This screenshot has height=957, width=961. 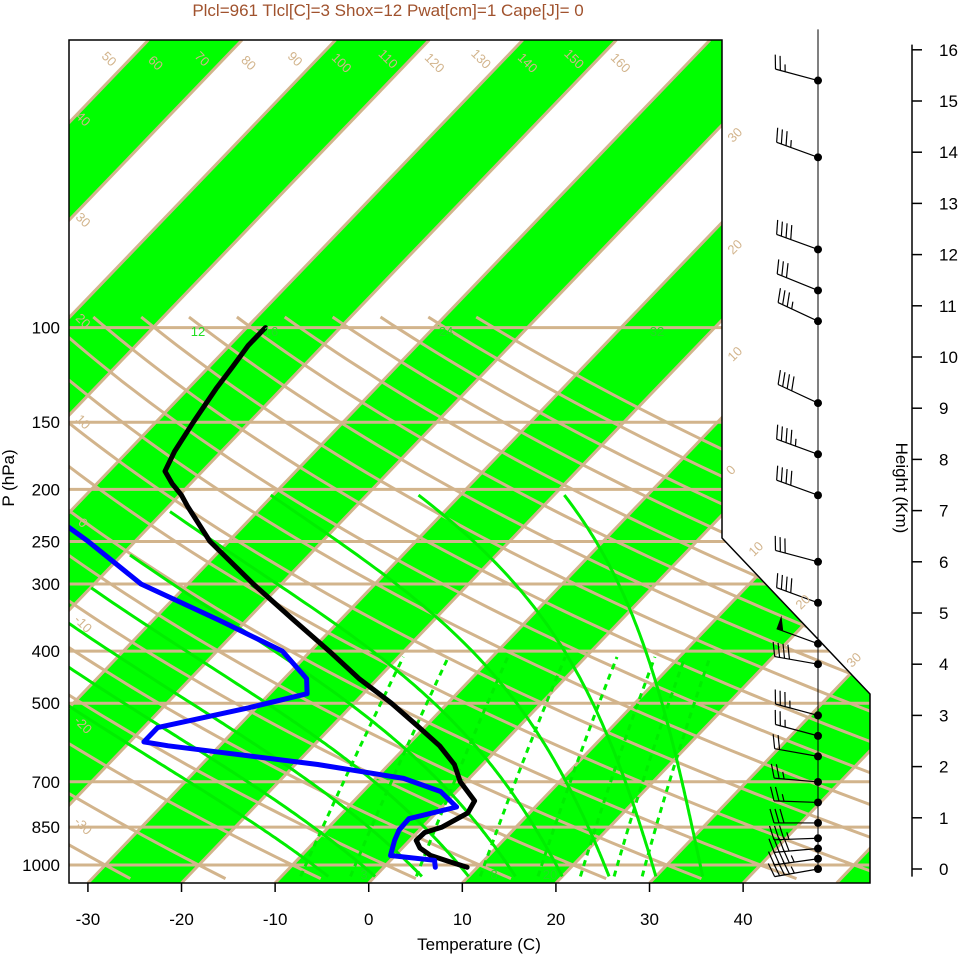 What do you see at coordinates (46, 703) in the screenshot?
I see `pressure-tick-label: 500` at bounding box center [46, 703].